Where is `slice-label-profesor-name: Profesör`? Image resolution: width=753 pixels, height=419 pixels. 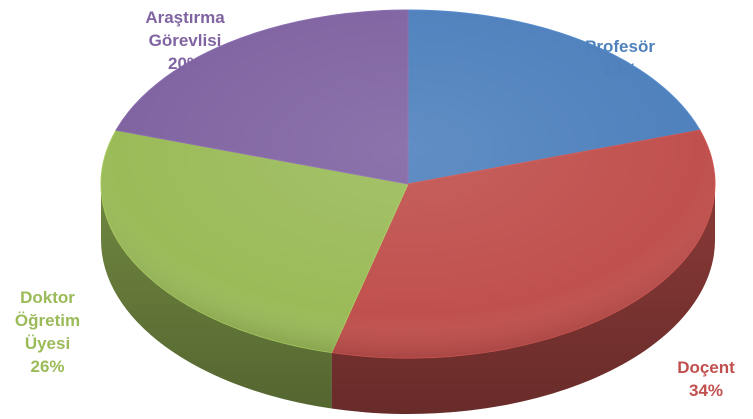
slice-label-profesor-name: Profesör is located at coordinates (620, 46).